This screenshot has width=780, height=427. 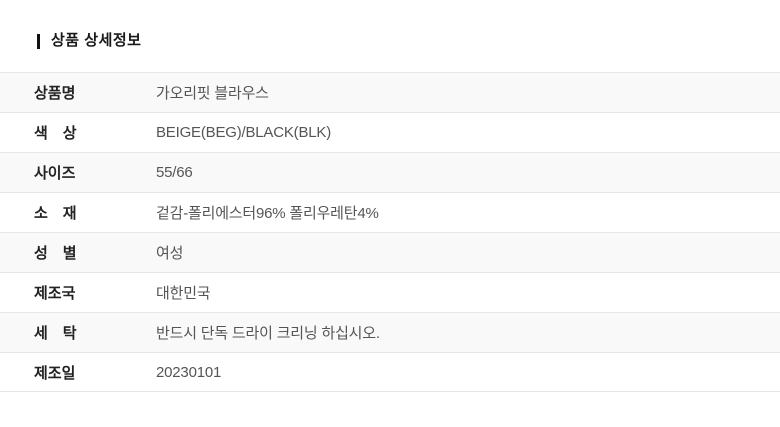 I want to click on row-value: 여성, so click(x=170, y=253).